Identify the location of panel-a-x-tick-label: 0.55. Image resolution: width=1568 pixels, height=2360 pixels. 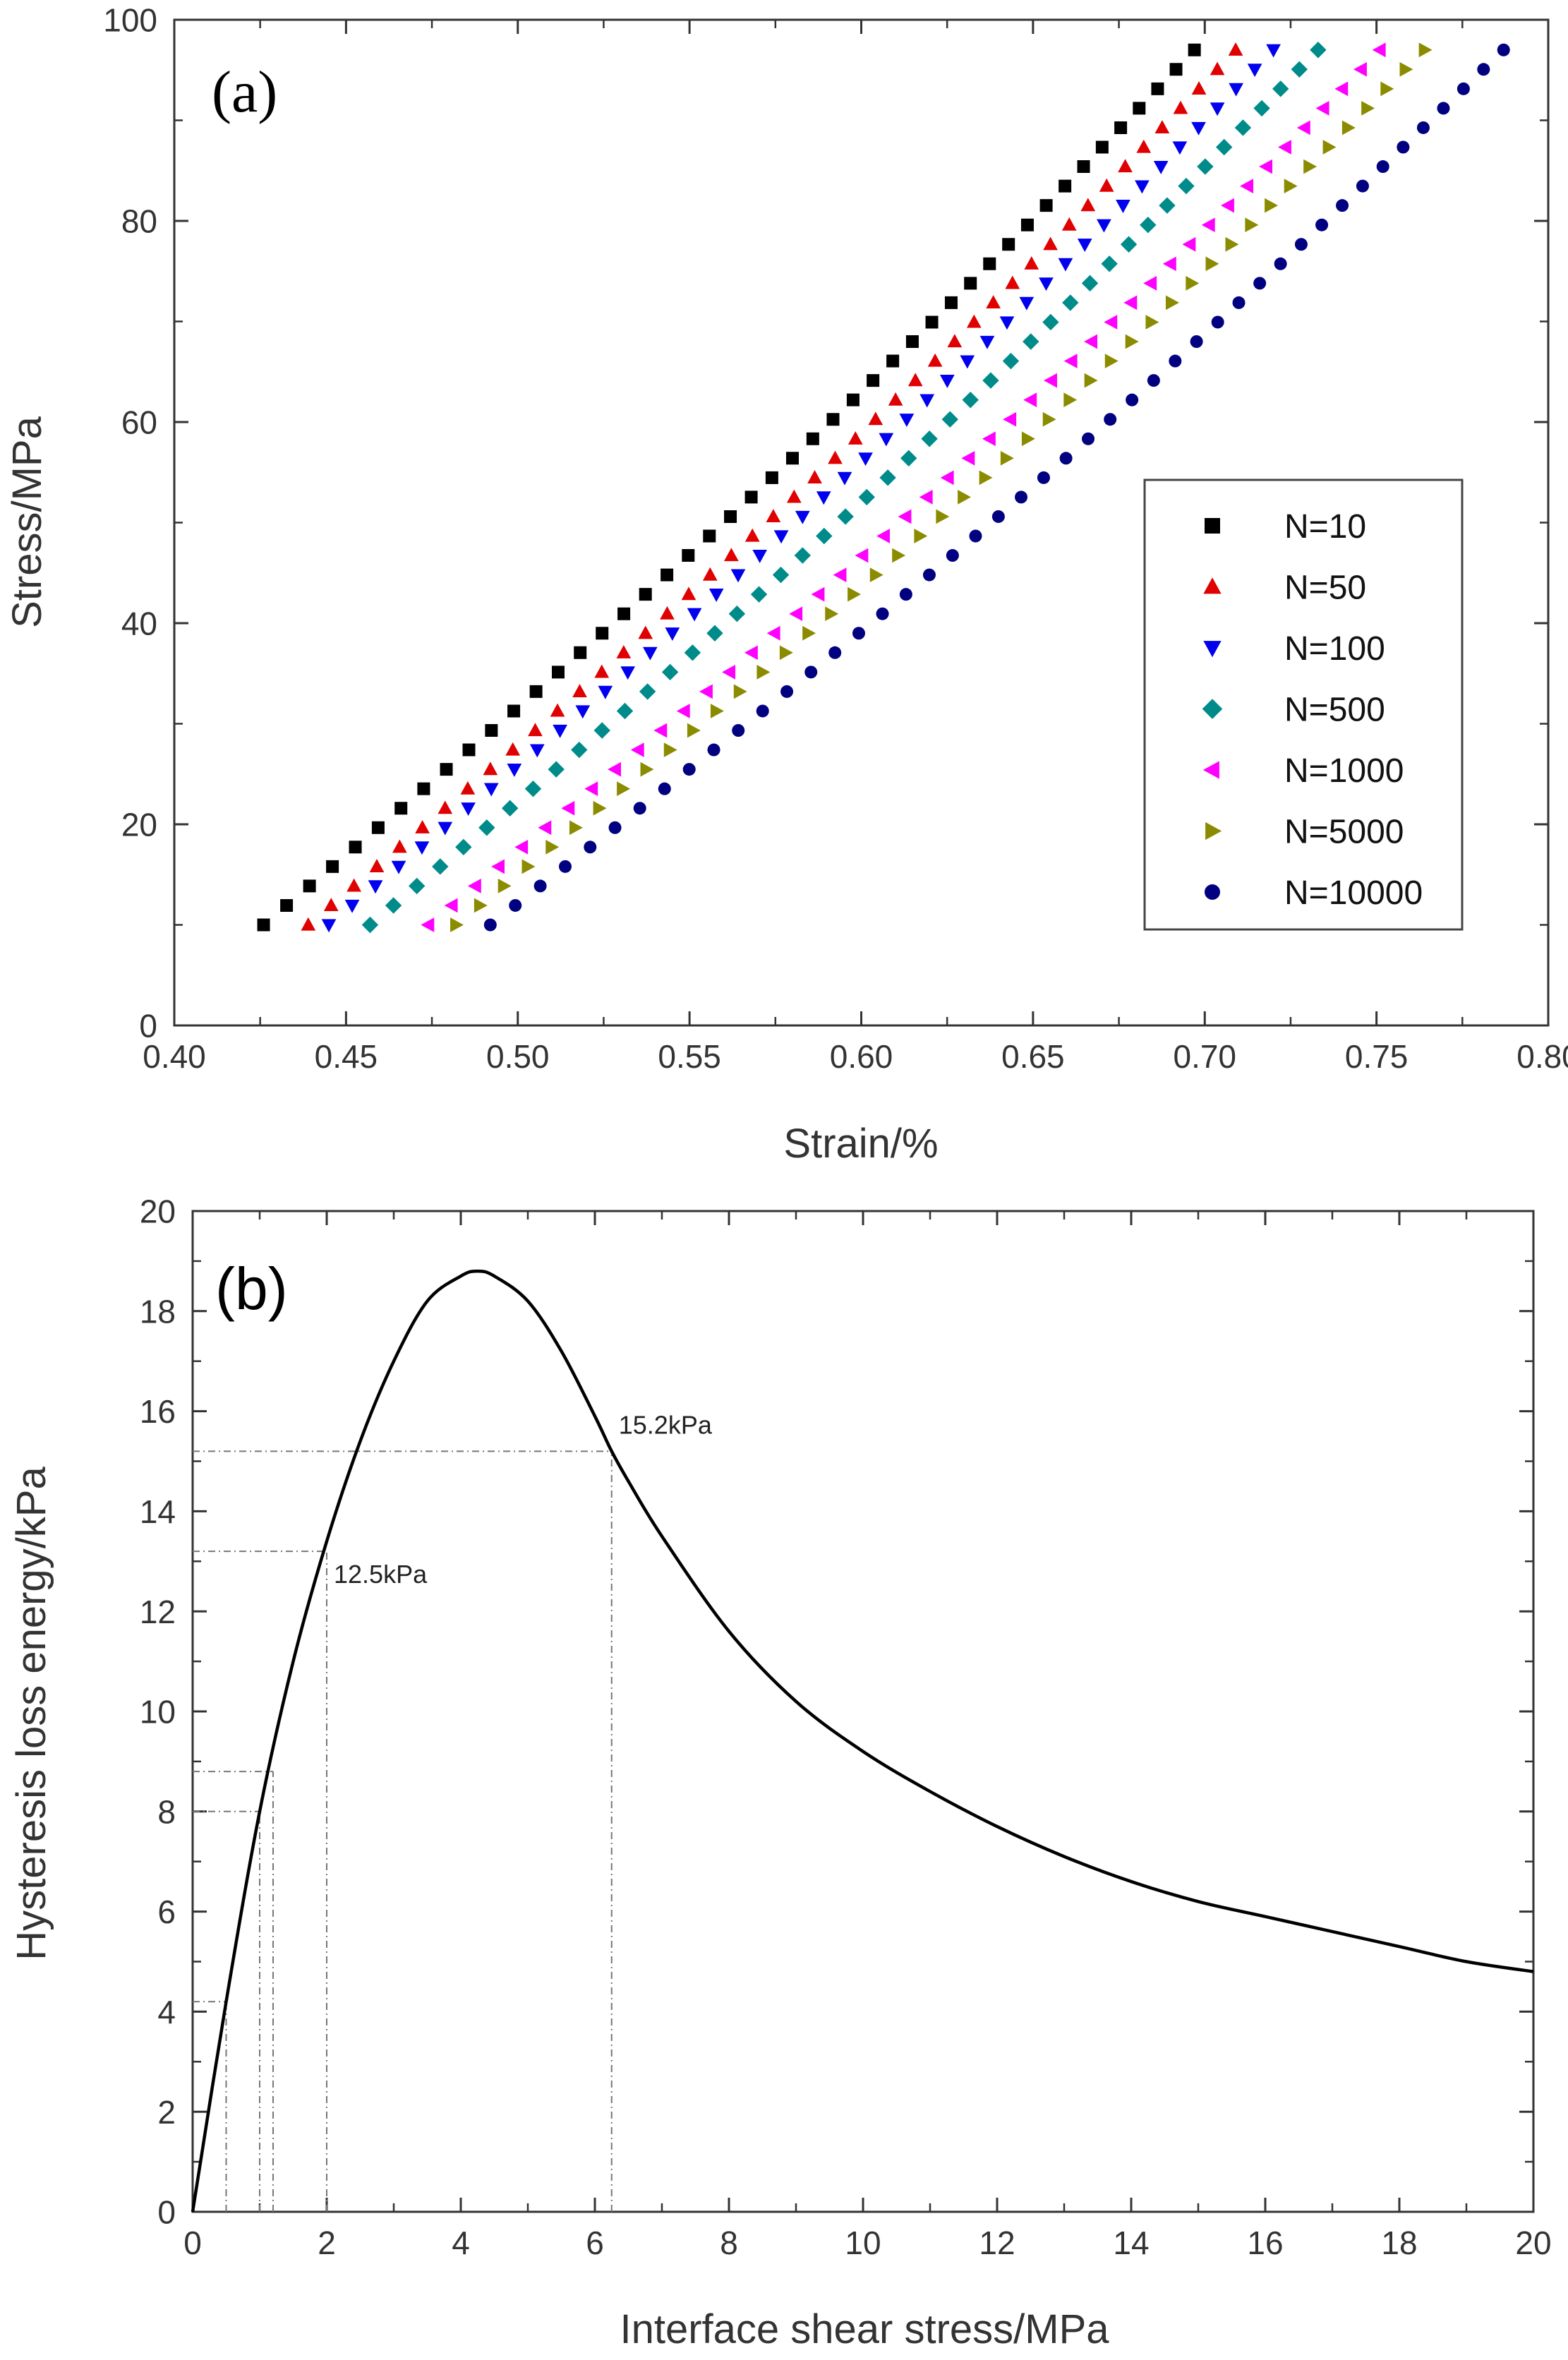
(690, 1056).